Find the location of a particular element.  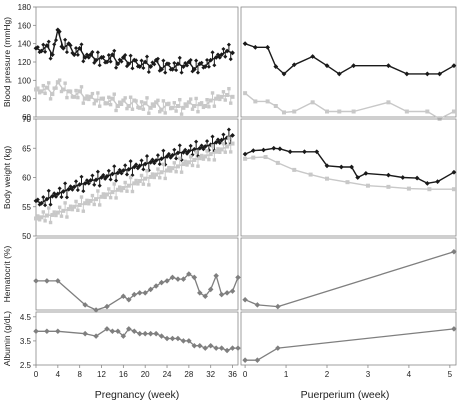

ylabel-body-weight: Body weight (kg) is located at coordinates (7, 177).